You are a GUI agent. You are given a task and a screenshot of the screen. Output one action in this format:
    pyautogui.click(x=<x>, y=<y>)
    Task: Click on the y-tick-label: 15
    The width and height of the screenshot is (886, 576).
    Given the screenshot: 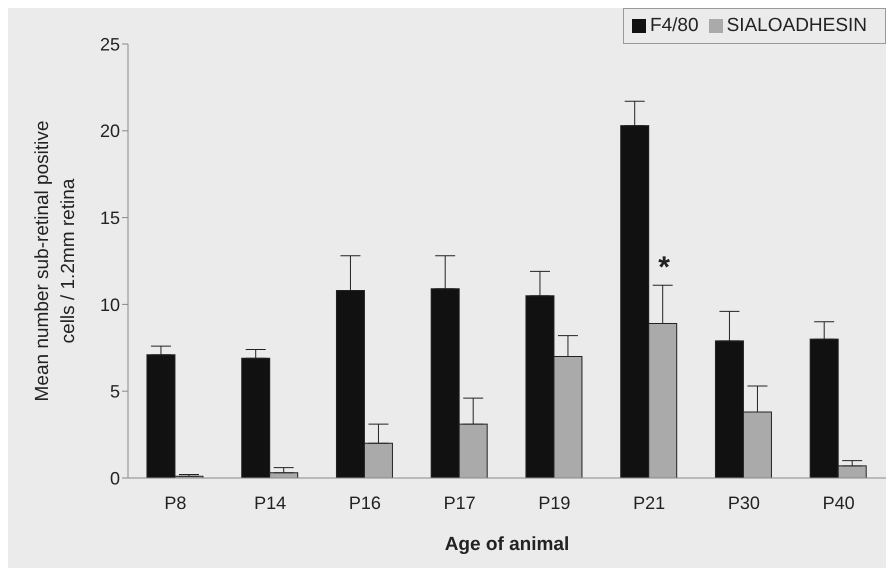 What is the action you would take?
    pyautogui.click(x=110, y=218)
    